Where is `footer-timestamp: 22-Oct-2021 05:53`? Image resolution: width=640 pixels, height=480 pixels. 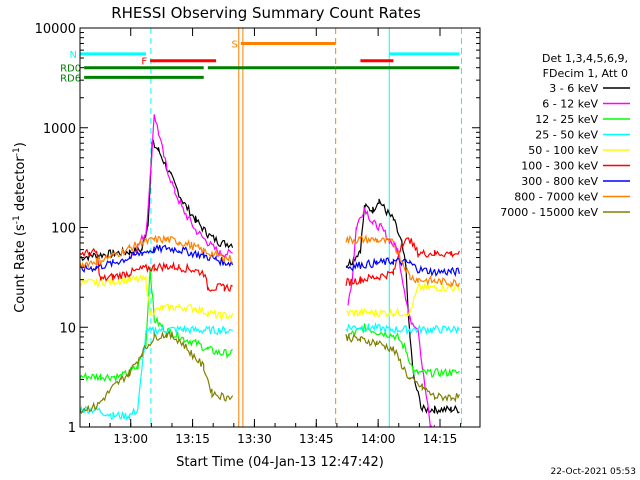
footer-timestamp: 22-Oct-2021 05:53 is located at coordinates (593, 472).